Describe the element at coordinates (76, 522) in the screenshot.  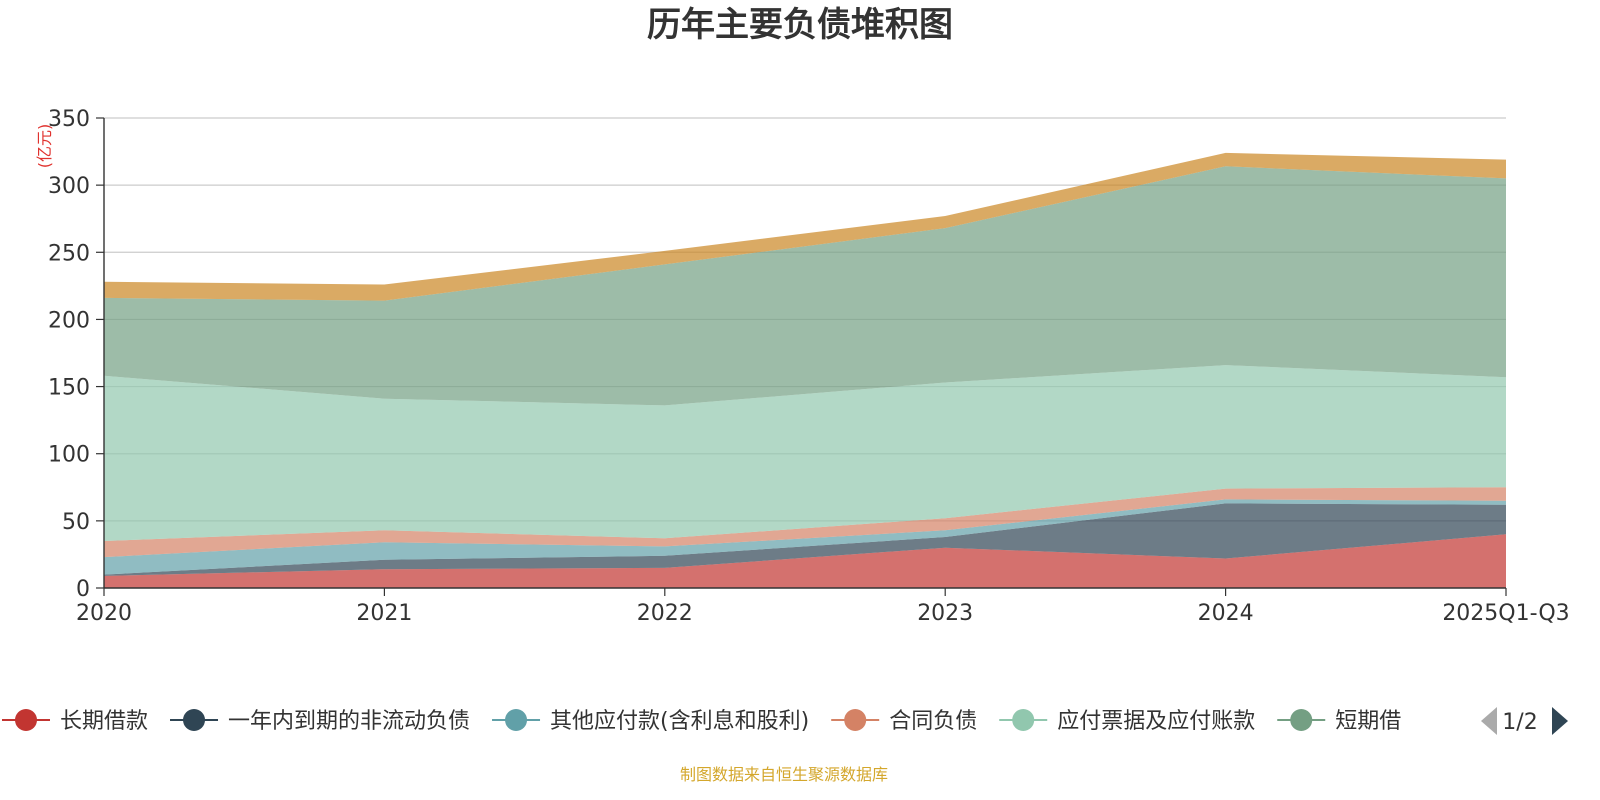
I see `y-tick-label: 50` at that location.